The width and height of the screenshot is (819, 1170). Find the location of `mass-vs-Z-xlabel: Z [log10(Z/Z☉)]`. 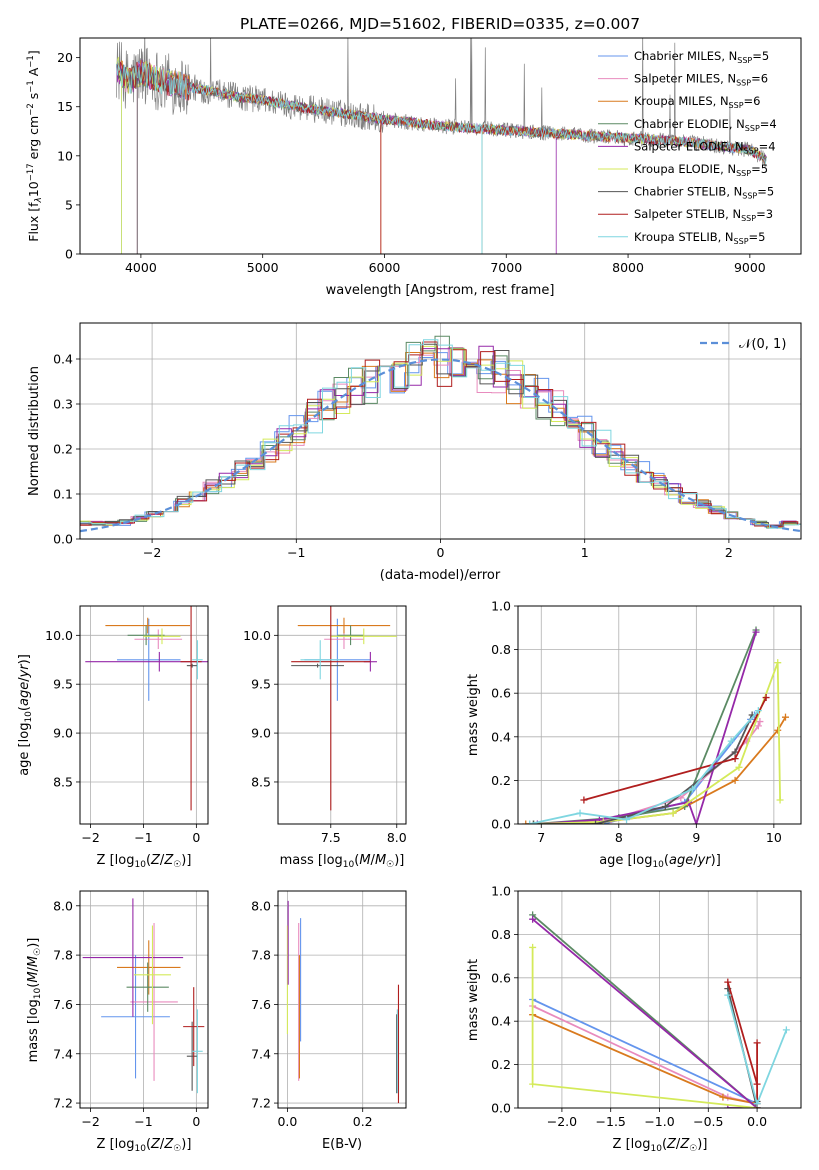

mass-vs-Z-xlabel: Z [log10(Z/Z☉)] is located at coordinates (144, 1145).